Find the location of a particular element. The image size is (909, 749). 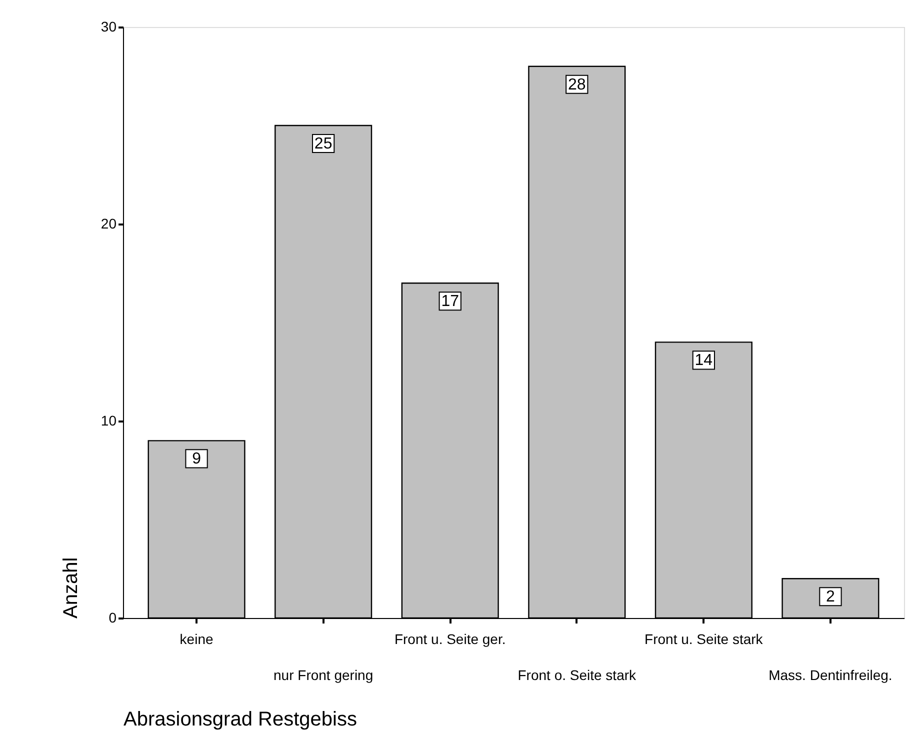

data-label: 9 is located at coordinates (197, 459).